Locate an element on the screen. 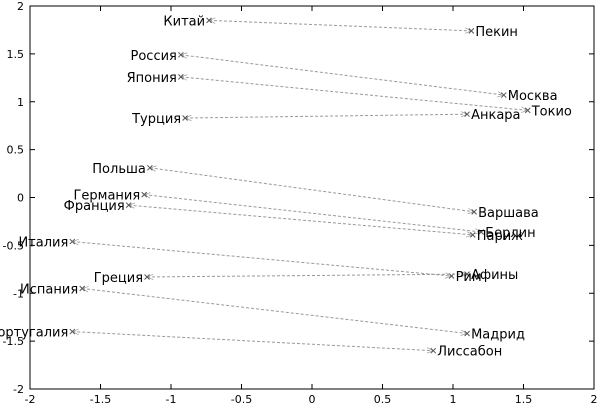  capital-label: Варшава is located at coordinates (508, 213).